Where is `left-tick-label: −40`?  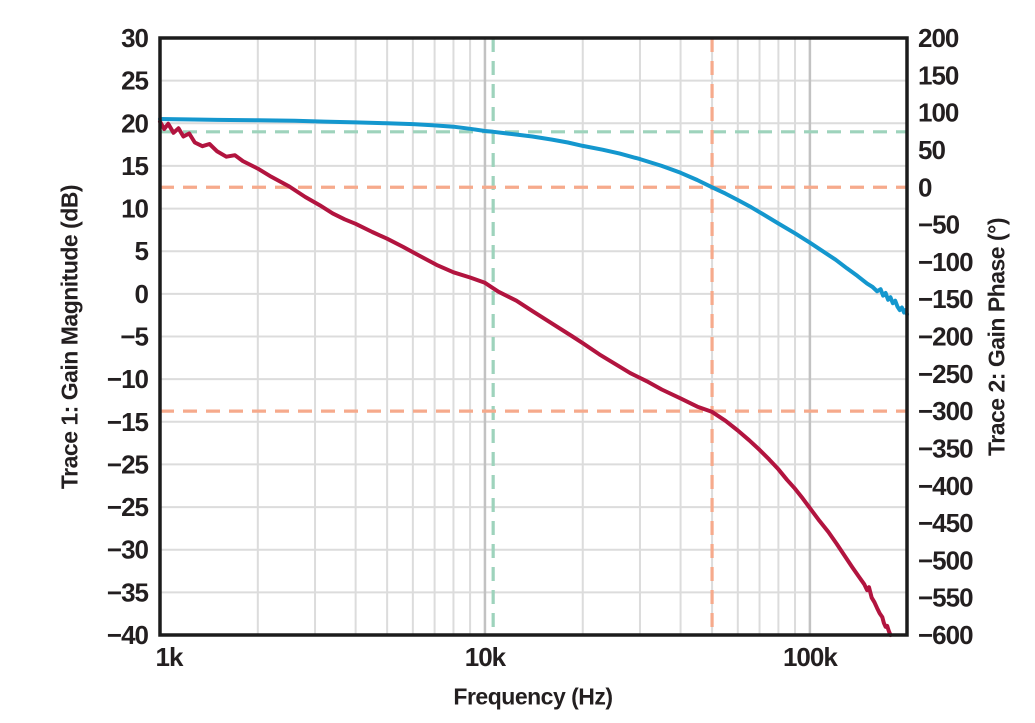 left-tick-label: −40 is located at coordinates (128, 635).